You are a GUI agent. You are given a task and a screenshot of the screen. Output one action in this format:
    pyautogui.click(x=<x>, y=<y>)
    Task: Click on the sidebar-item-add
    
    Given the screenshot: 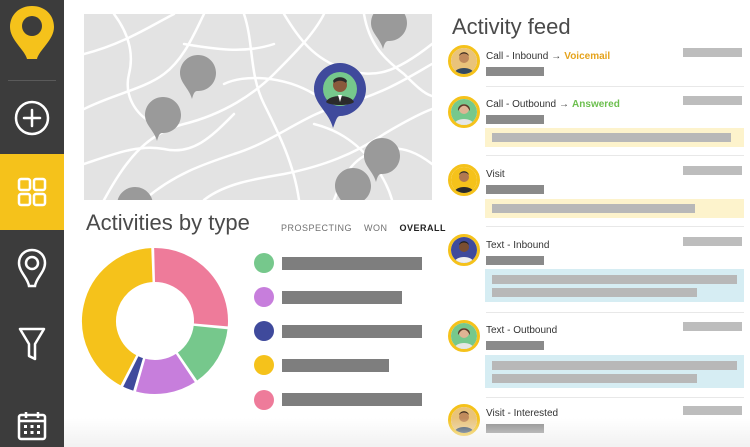 What is the action you would take?
    pyautogui.click(x=32, y=118)
    